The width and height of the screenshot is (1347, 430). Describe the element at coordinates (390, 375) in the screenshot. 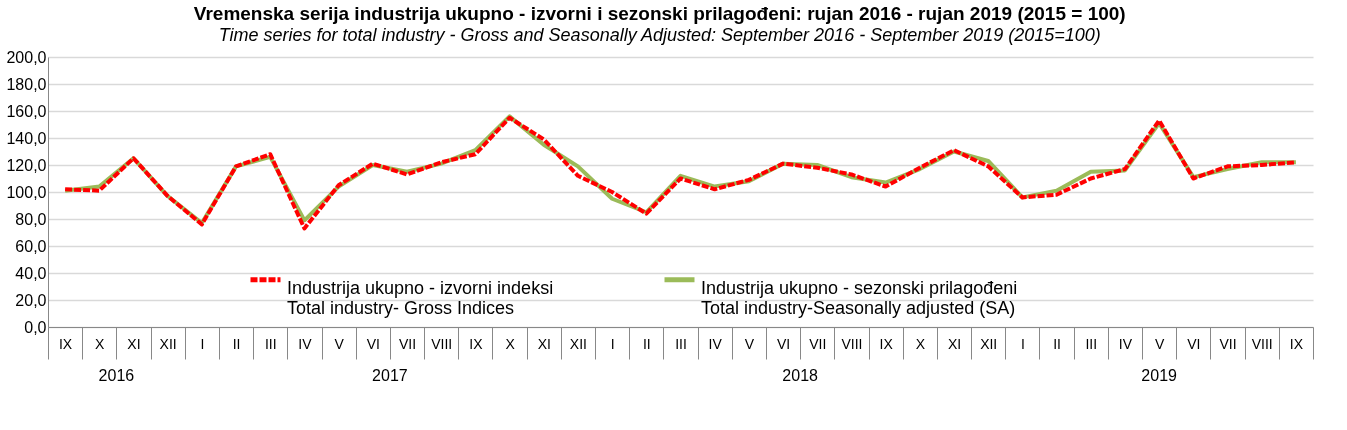

I see `text: 2017` at that location.